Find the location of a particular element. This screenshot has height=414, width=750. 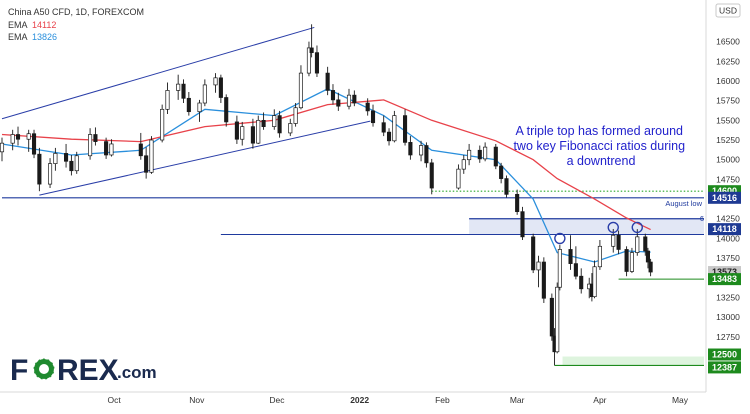

ema-fast-value: 14112 is located at coordinates (44, 25).